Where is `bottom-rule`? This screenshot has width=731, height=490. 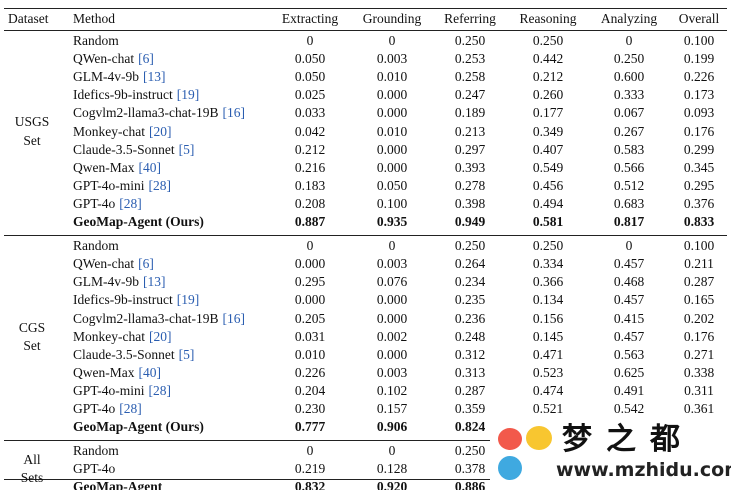
bottom-rule is located at coordinates (365, 480).